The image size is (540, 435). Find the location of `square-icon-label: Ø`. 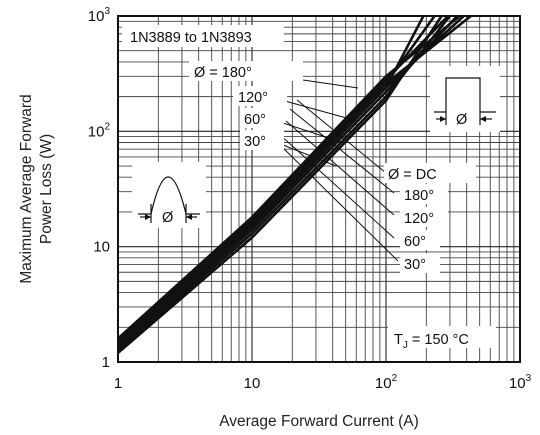

square-icon-label: Ø is located at coordinates (461, 120).